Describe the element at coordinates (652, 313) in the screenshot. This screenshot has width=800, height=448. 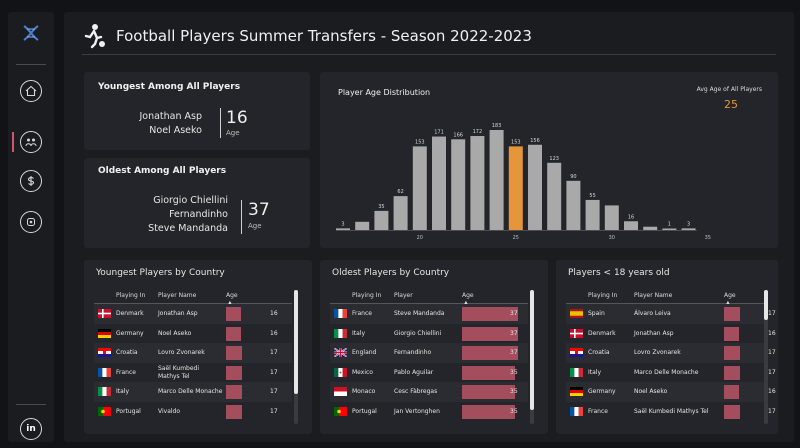
I see `player-cell: Álvaro Leiva` at that location.